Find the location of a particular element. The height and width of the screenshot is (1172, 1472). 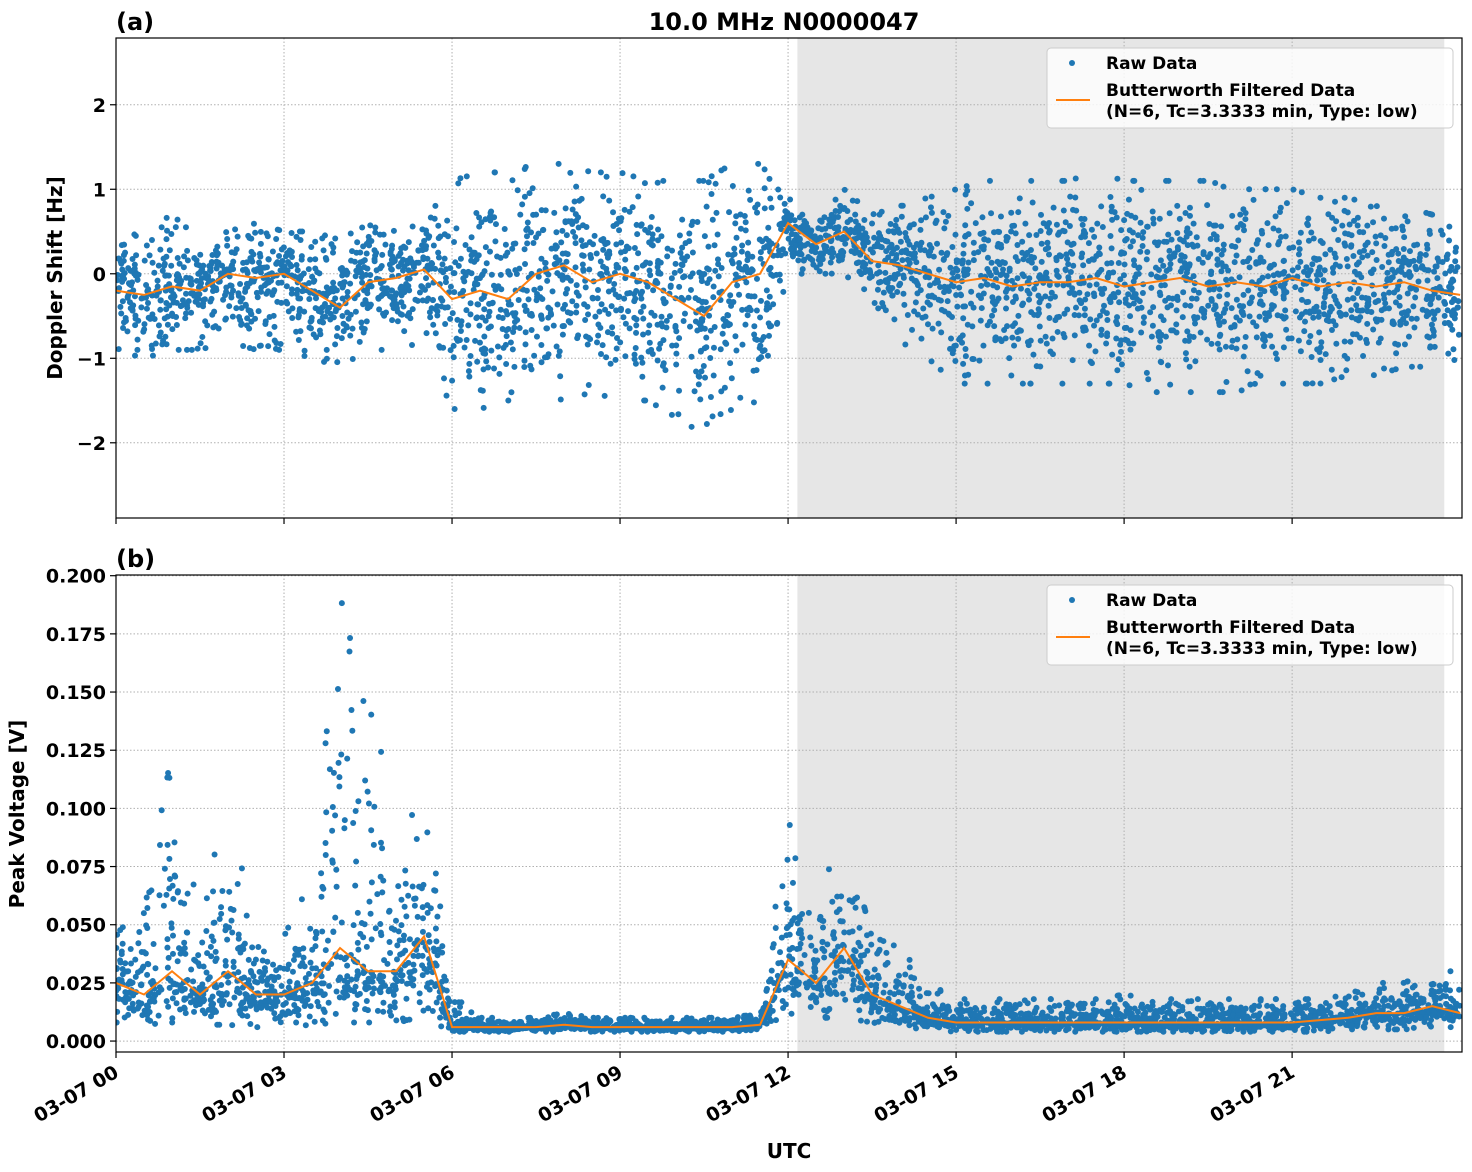

y-axis-label-a: Doppler Shift [Hz] is located at coordinates (55, 278).